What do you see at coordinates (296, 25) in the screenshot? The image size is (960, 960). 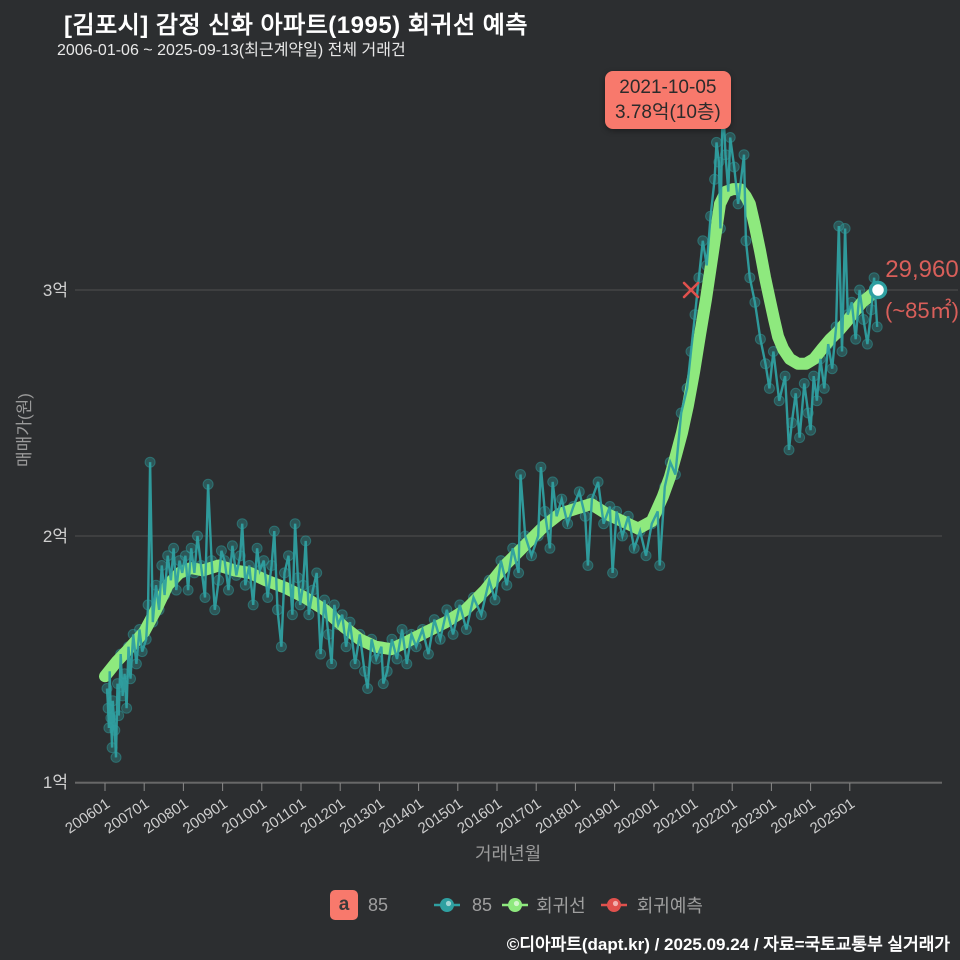 I see `page-title: [김포시] 감정 신화 아파트(1995) 회귀선 예측` at bounding box center [296, 25].